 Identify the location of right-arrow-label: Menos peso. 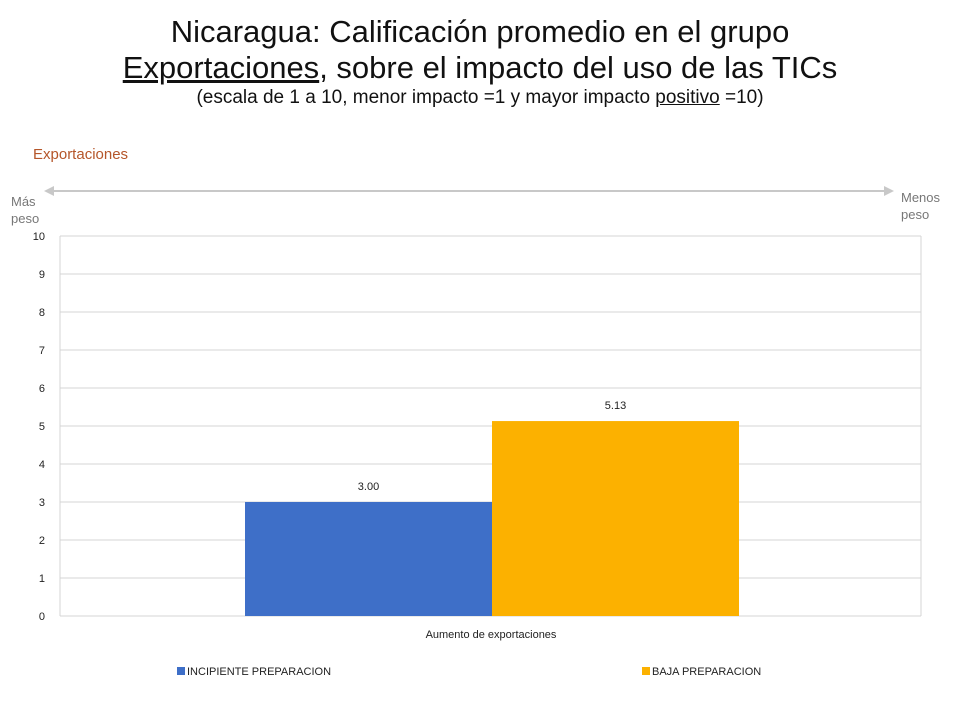
(921, 206).